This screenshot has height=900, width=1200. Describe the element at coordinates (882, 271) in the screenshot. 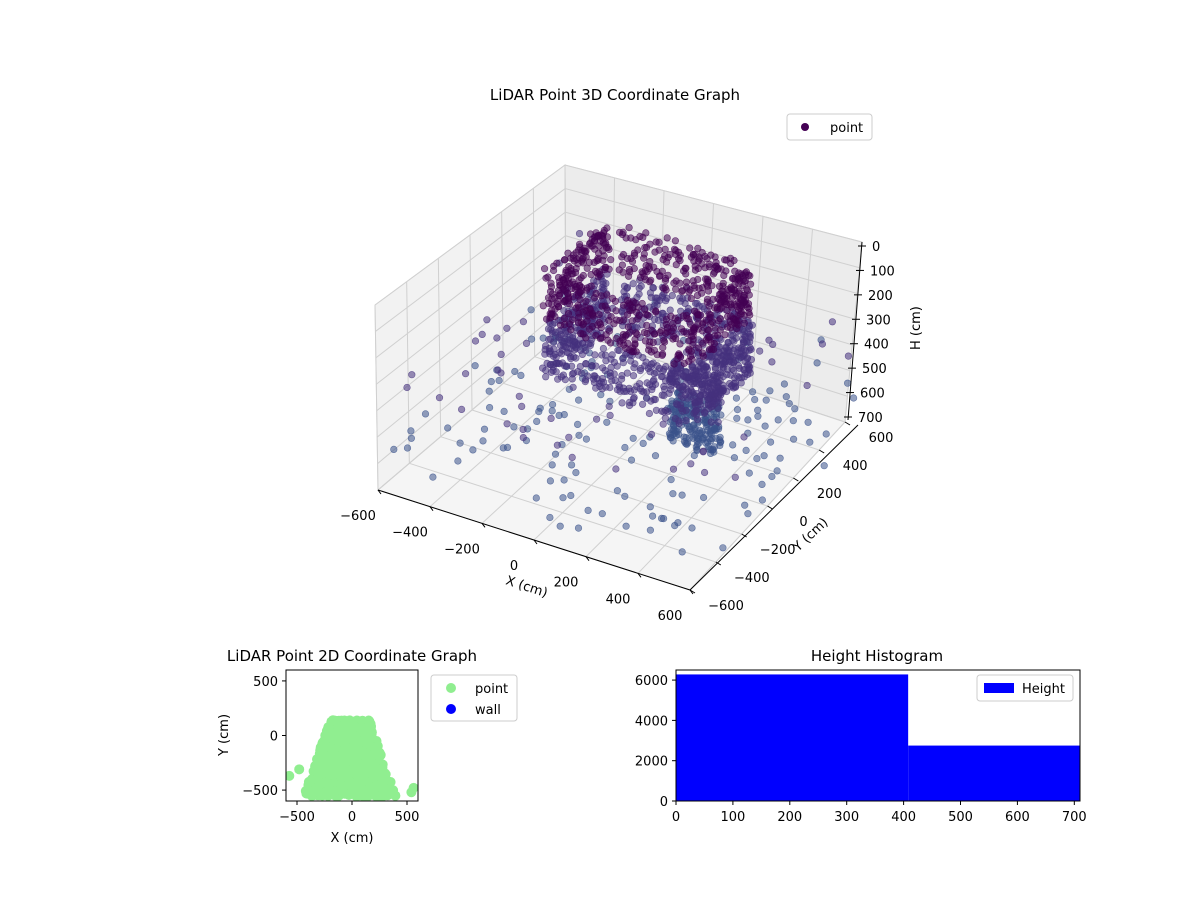

I see `z-tick-label-3d: 100` at that location.